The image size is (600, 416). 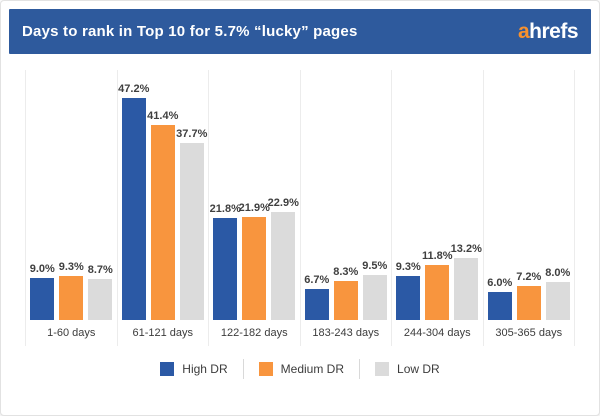 I want to click on legend-item-medium-dr: Medium DR, so click(x=301, y=369).